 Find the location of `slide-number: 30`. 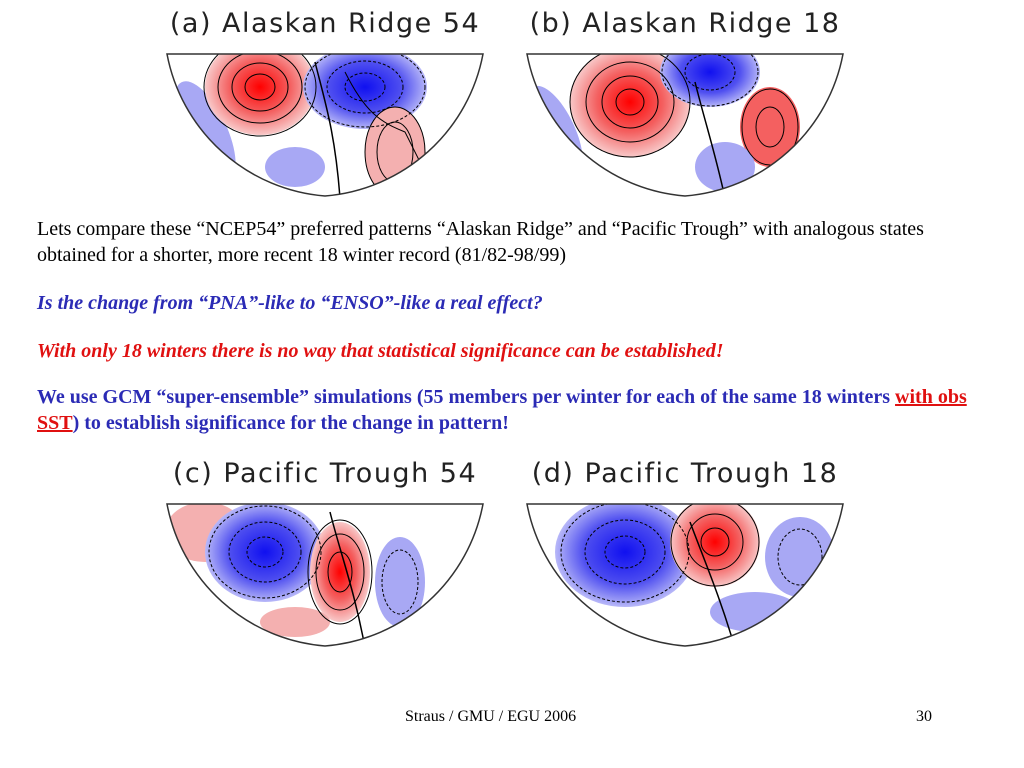

slide-number: 30 is located at coordinates (924, 716).